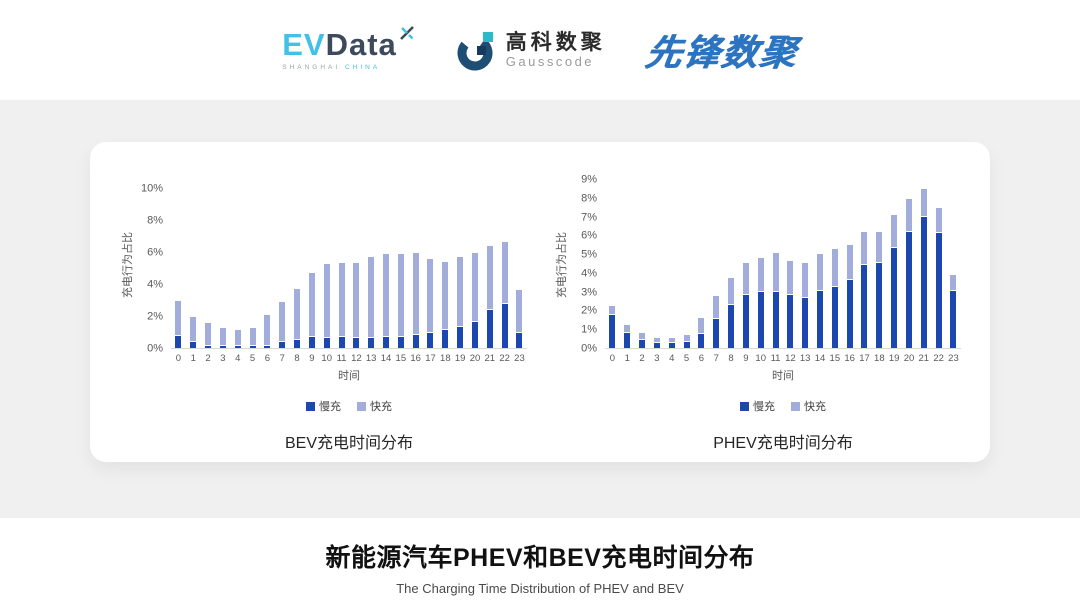 The width and height of the screenshot is (1080, 608). What do you see at coordinates (297, 358) in the screenshot?
I see `x-tick-label: 8` at bounding box center [297, 358].